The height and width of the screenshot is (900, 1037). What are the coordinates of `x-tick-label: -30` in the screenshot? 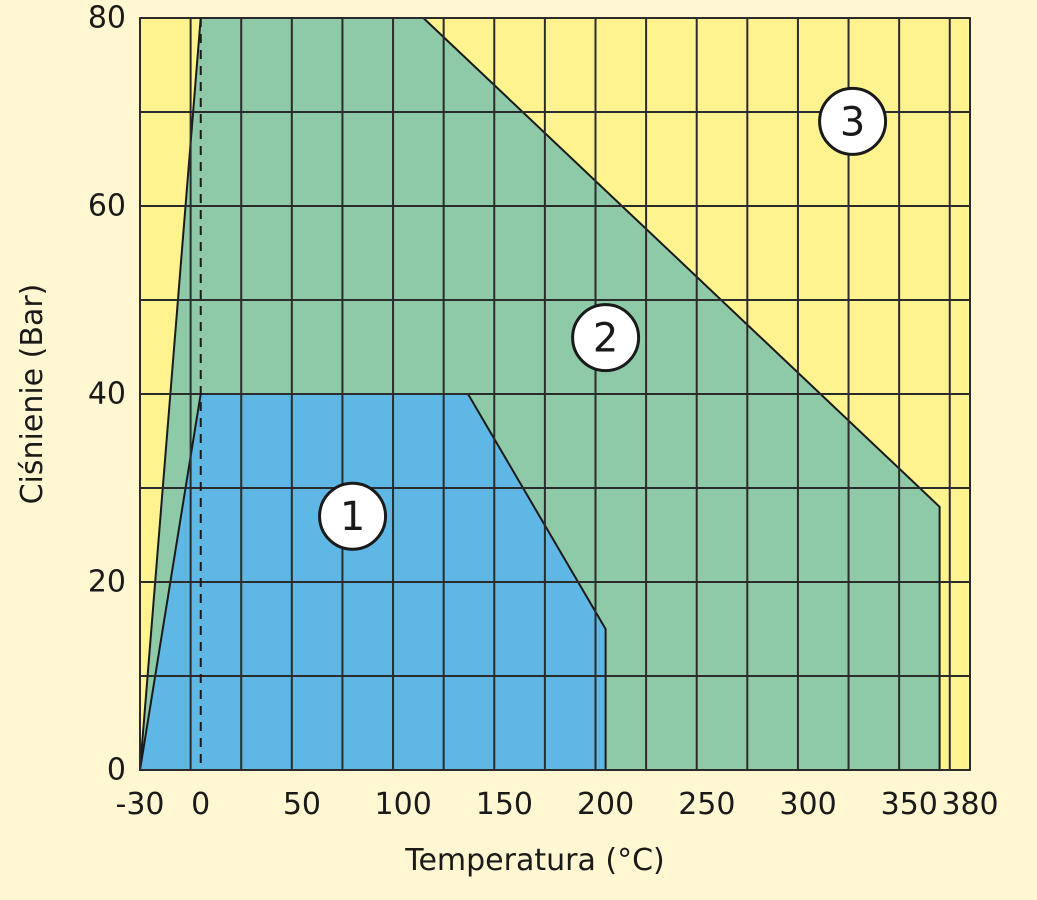 It's located at (140, 804).